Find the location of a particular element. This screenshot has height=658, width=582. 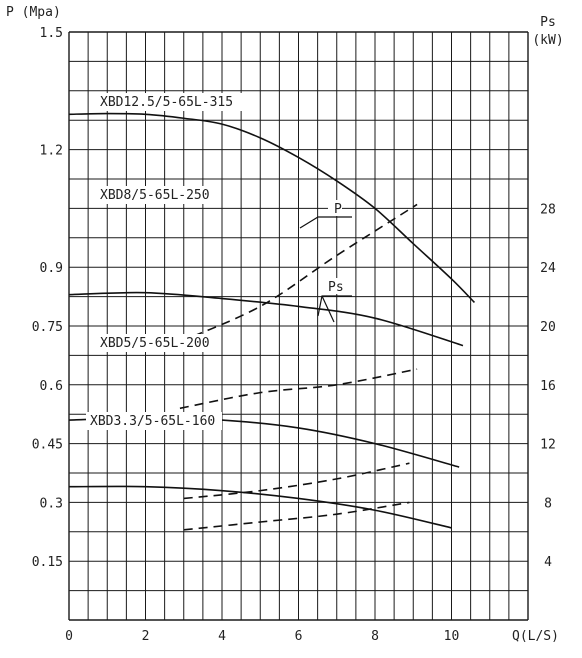

x-tick-label: 6 is located at coordinates (299, 636).